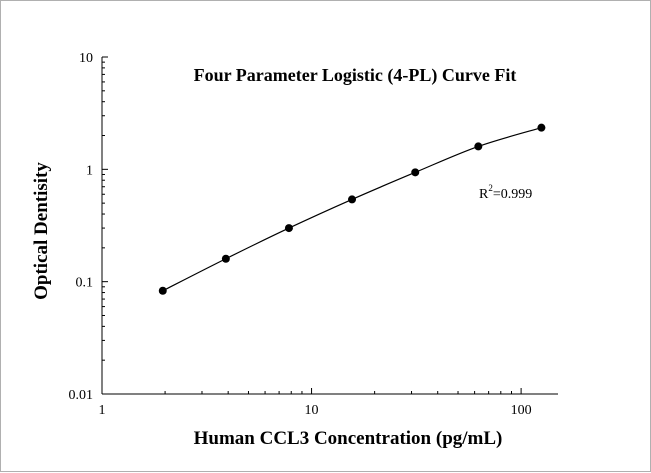 The width and height of the screenshot is (651, 473). I want to click on x-tick-label: 100, so click(521, 410).